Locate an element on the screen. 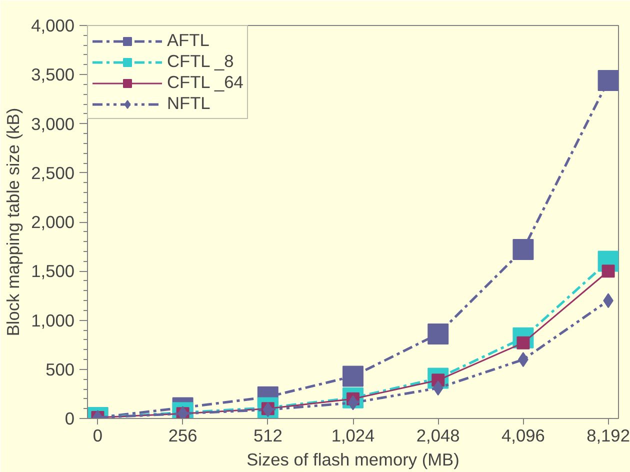 This screenshot has height=472, width=630. y-tick-label: 2,000 is located at coordinates (53, 222).